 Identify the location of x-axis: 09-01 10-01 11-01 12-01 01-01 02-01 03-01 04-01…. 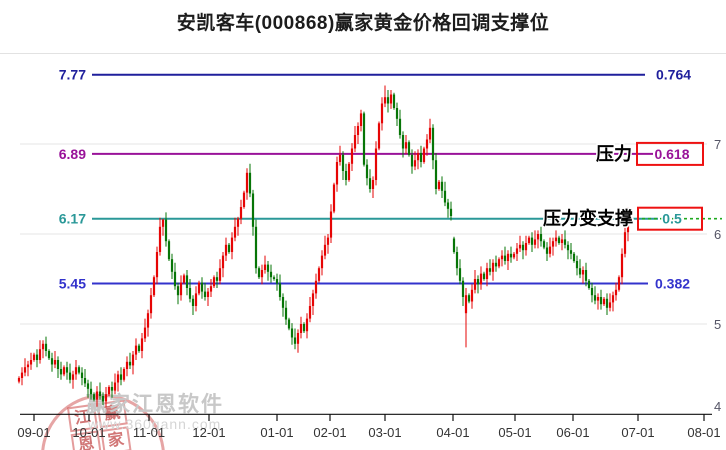
(369, 426).